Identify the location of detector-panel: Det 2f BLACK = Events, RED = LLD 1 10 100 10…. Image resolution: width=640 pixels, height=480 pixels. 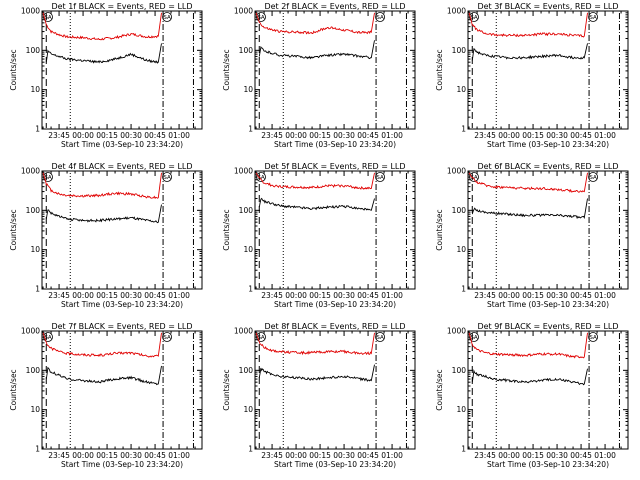
(319, 75).